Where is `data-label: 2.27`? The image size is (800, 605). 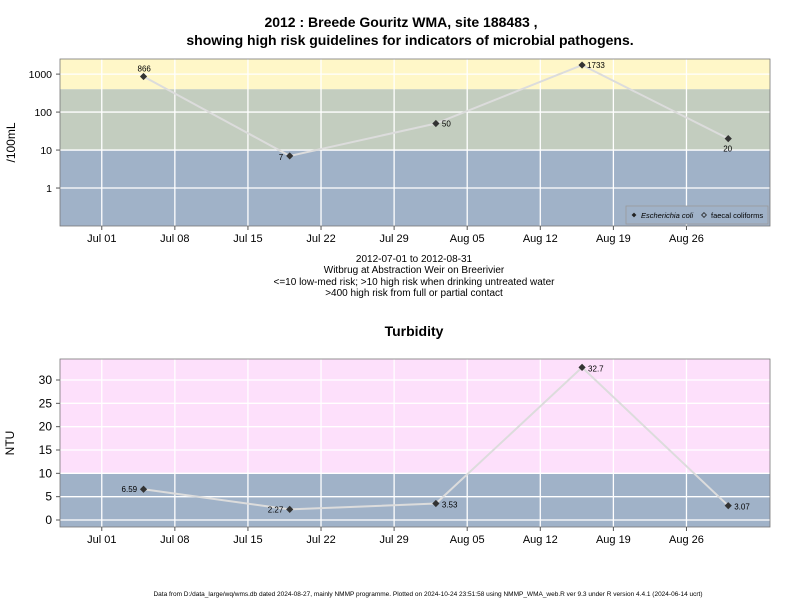
data-label: 2.27 is located at coordinates (276, 509).